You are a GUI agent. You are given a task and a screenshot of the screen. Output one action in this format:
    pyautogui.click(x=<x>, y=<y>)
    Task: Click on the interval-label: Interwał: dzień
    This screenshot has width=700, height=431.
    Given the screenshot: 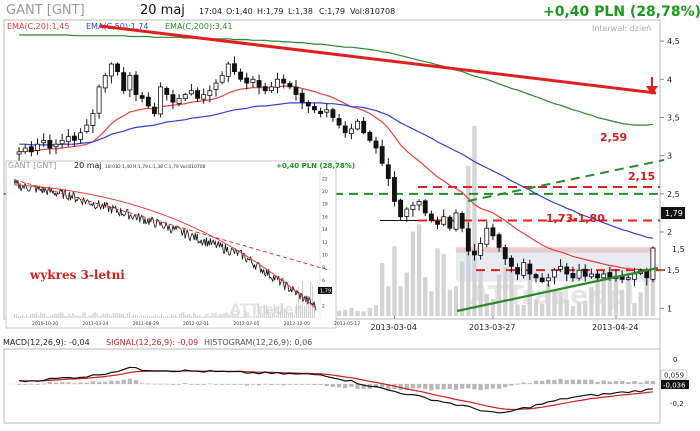 What is the action you would take?
    pyautogui.click(x=621, y=28)
    